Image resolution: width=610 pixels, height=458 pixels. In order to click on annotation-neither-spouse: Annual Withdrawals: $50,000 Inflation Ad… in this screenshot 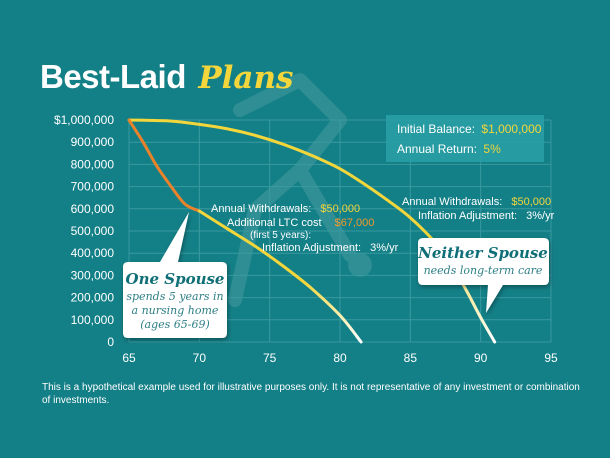, I will do `click(478, 209)`.